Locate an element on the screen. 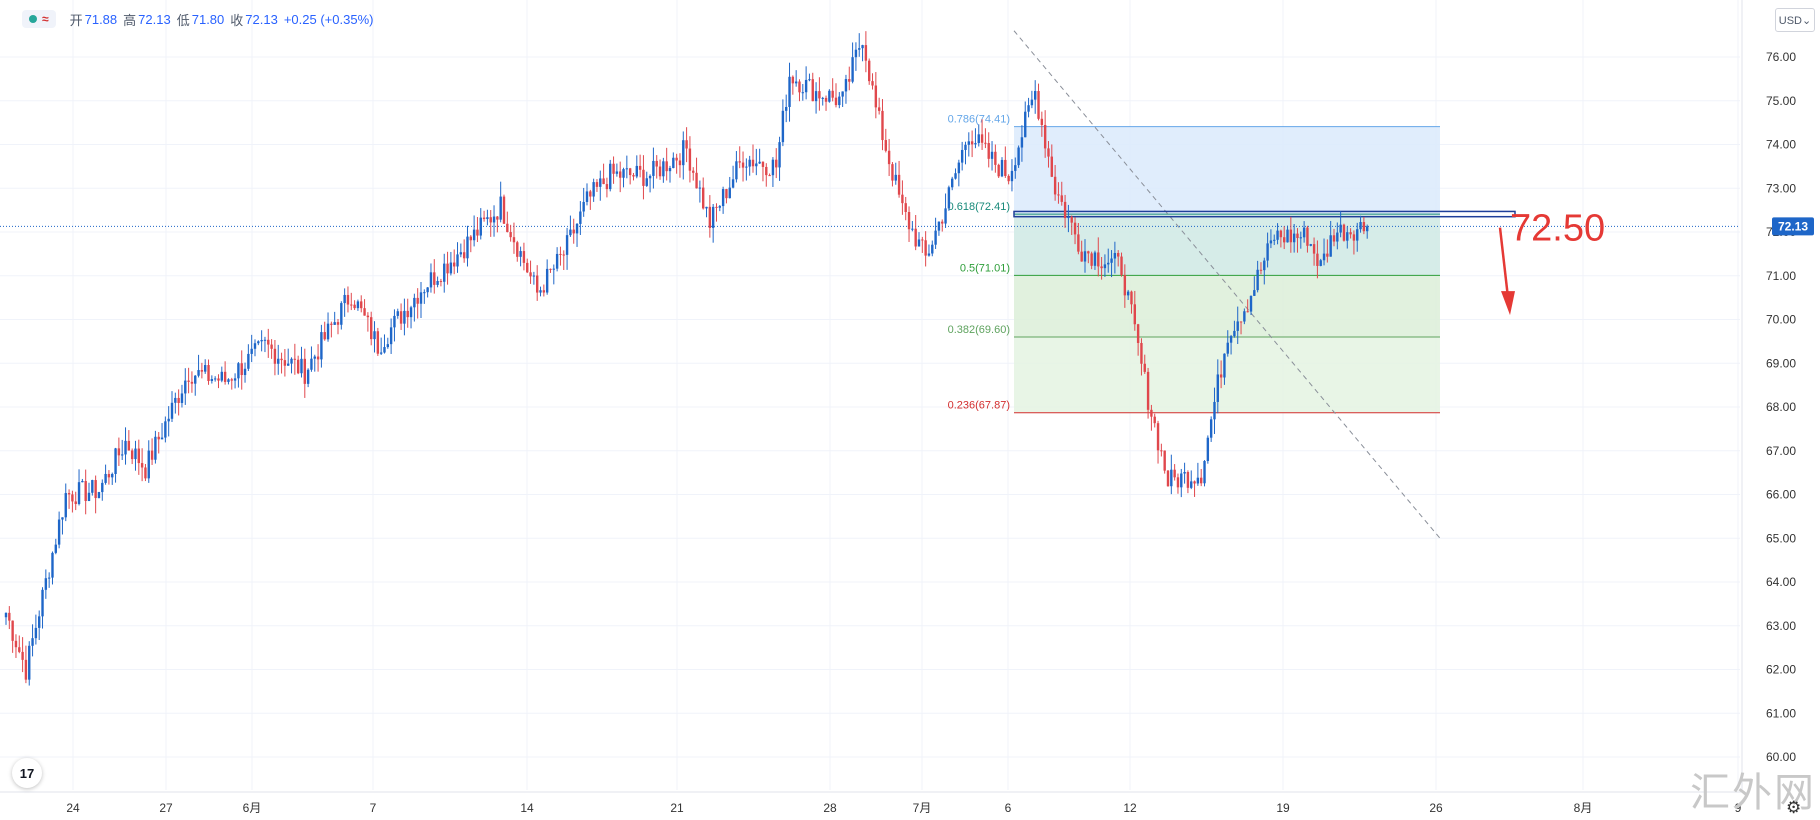  open-value: 71.88 is located at coordinates (101, 19).